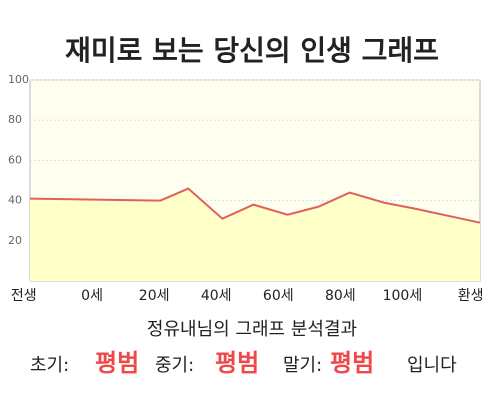 The height and width of the screenshot is (400, 500). Describe the element at coordinates (154, 296) in the screenshot. I see `x-tick-label: 20세` at that location.